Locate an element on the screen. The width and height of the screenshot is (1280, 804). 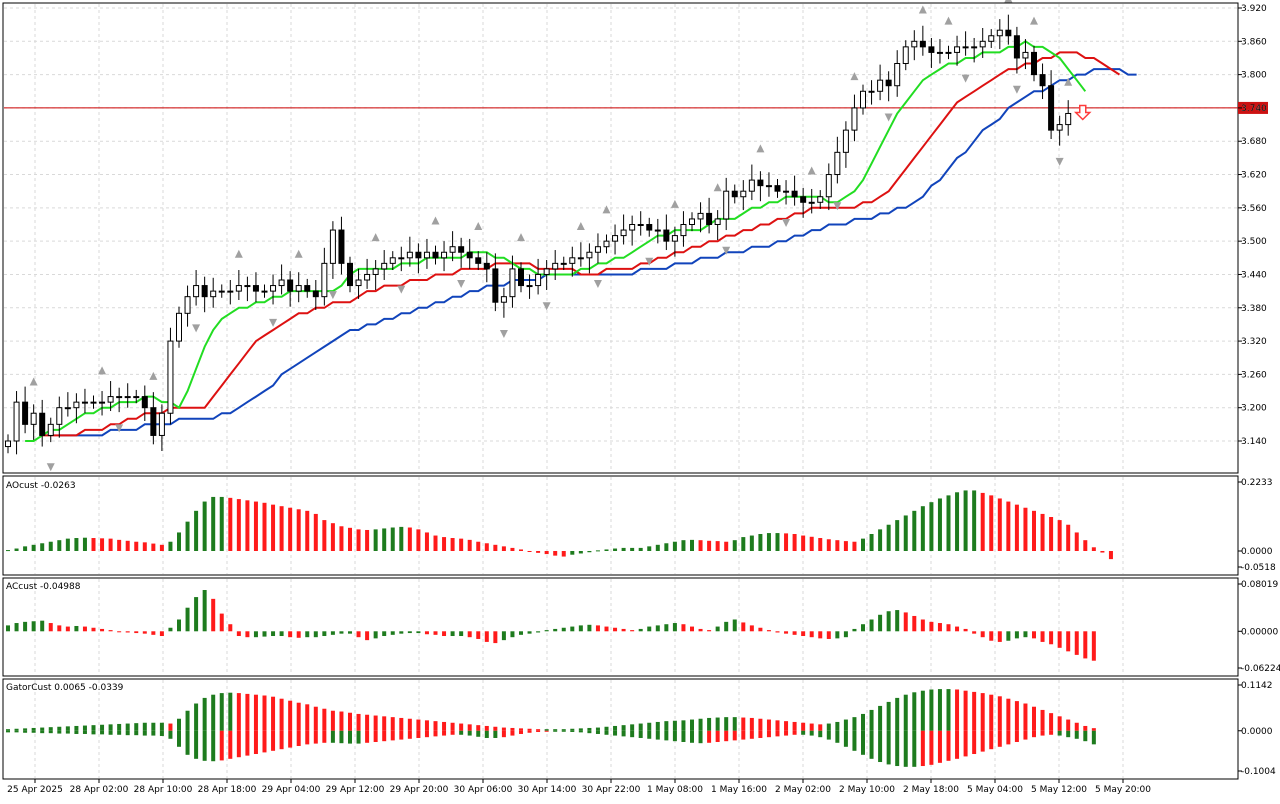
time-axis-label: 30 Apr 14:00 is located at coordinates (547, 790).